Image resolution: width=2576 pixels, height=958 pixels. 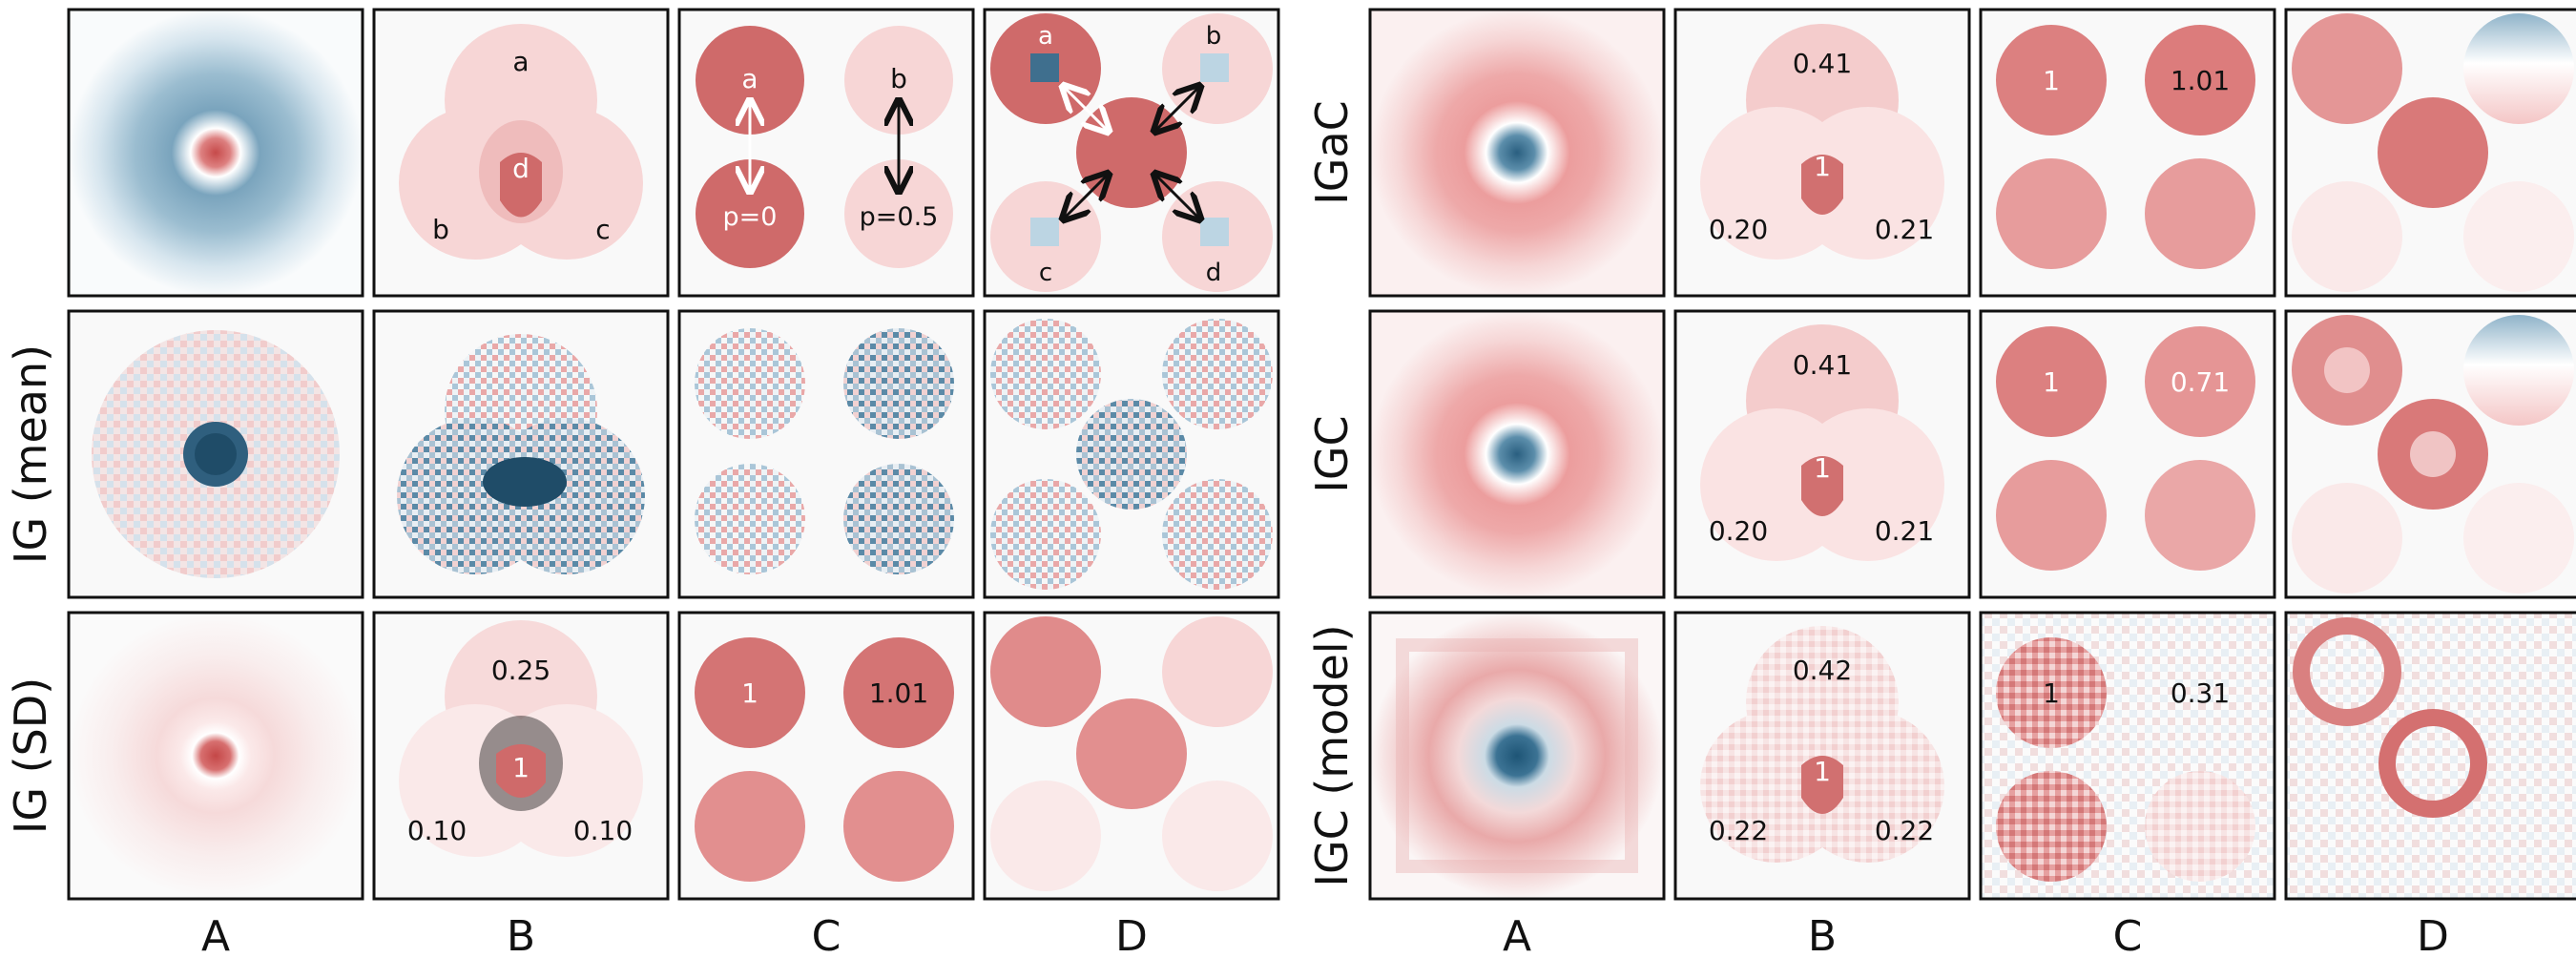 I want to click on left-d-letter-a: a, so click(x=1045, y=37).